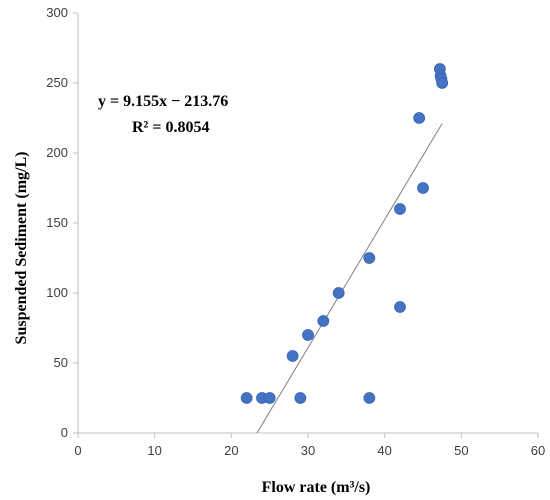  I want to click on x-tick-label: 10, so click(154, 450).